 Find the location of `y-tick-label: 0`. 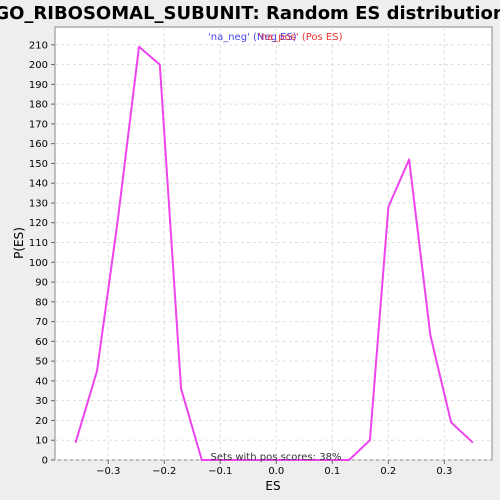

y-tick-label: 0 is located at coordinates (45, 461).